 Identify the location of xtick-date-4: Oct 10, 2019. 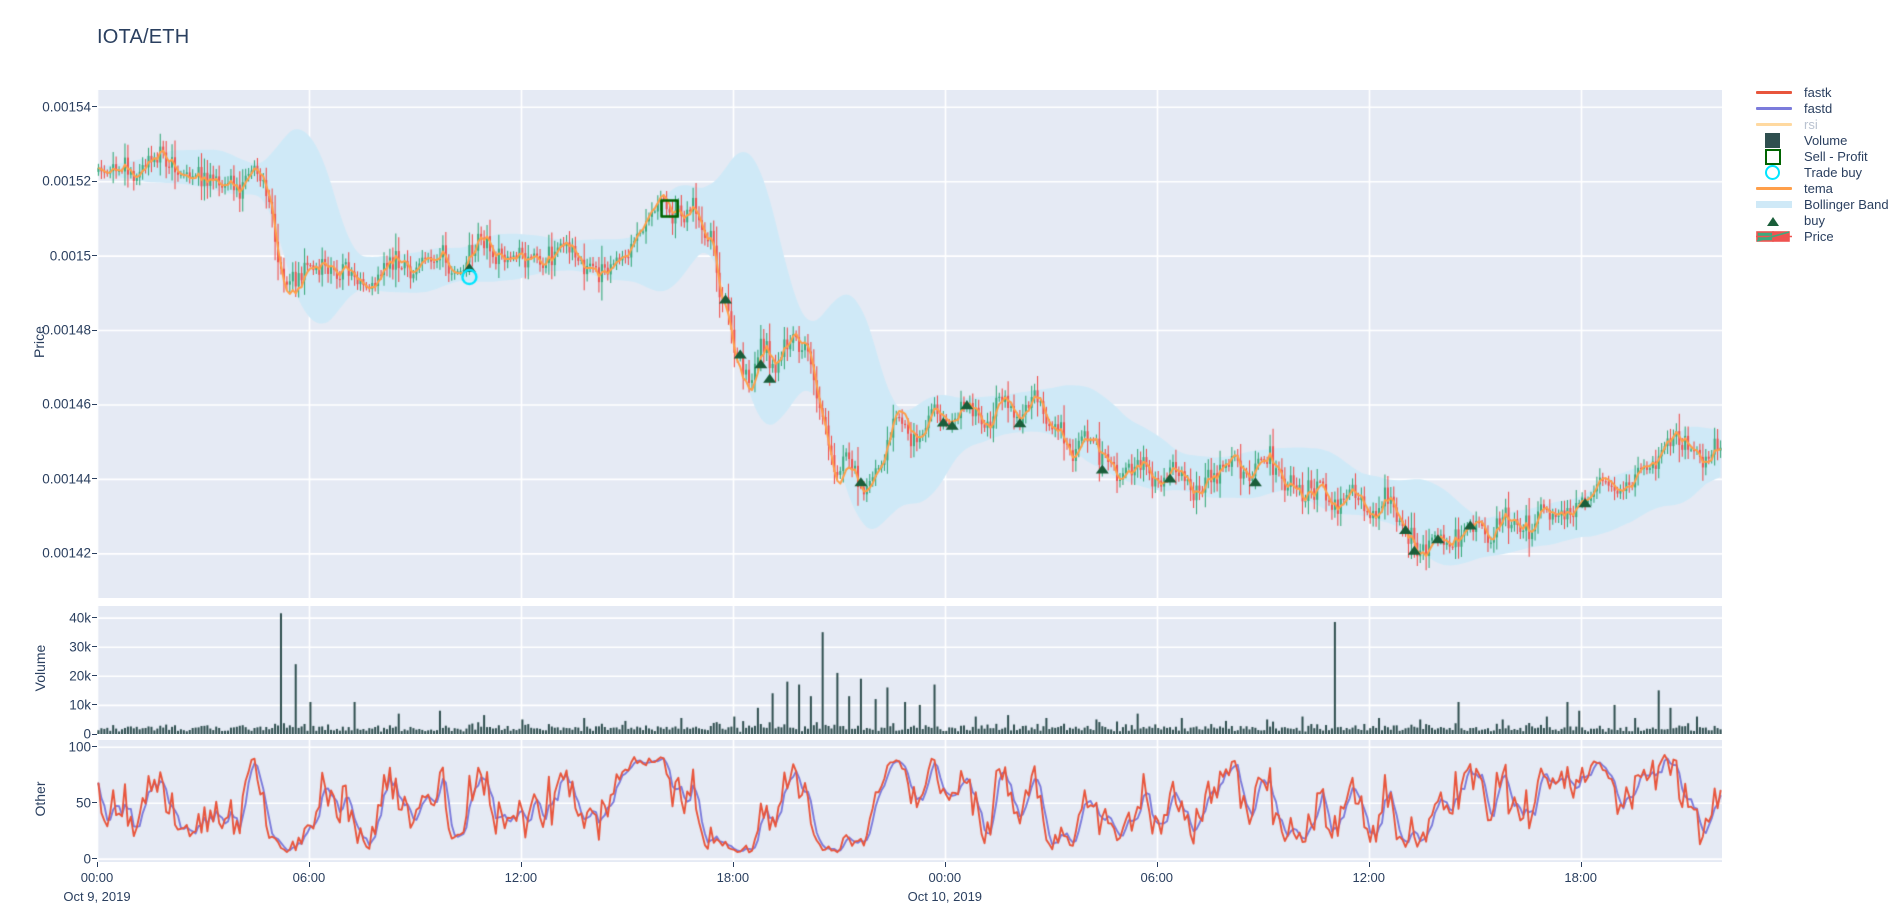
(945, 896).